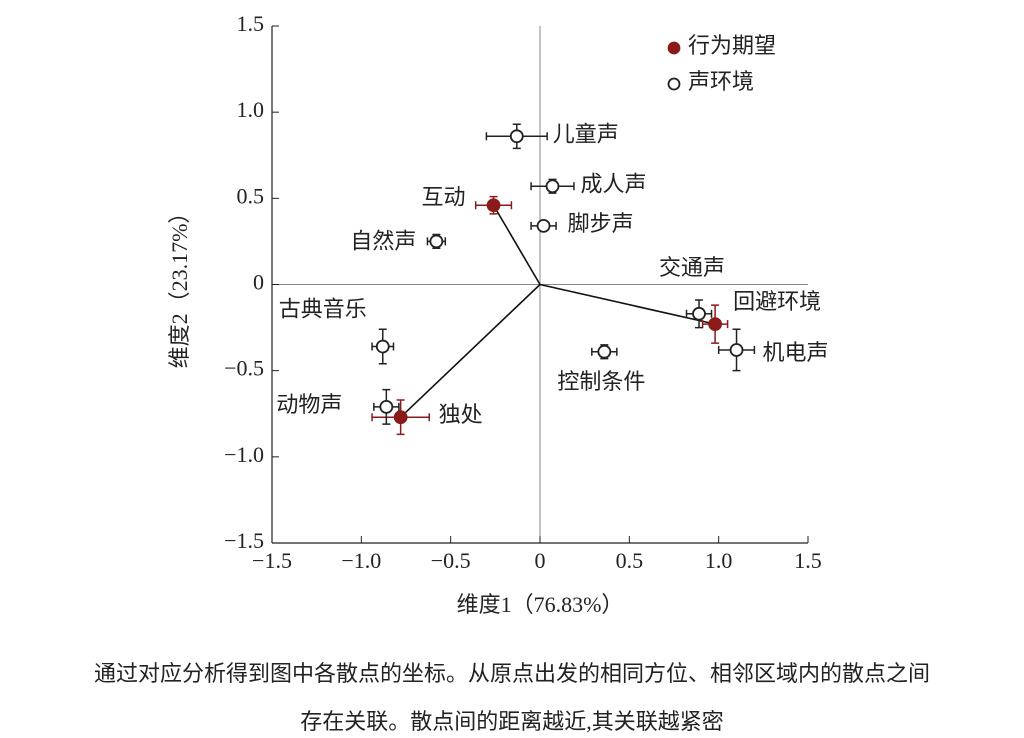  What do you see at coordinates (512, 721) in the screenshot?
I see `caption-line: 存在关联。散点间的距离越近,其关联越紧密` at bounding box center [512, 721].